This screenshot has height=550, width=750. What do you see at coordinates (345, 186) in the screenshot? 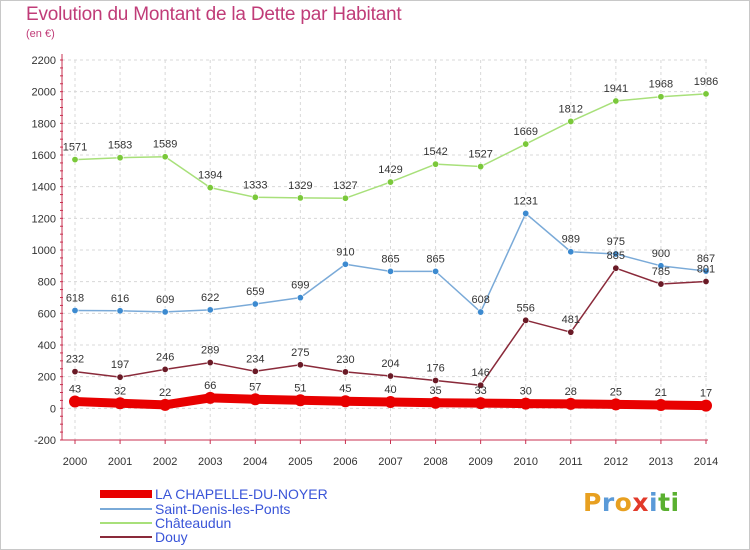
I see `data-label: 1327` at bounding box center [345, 186].